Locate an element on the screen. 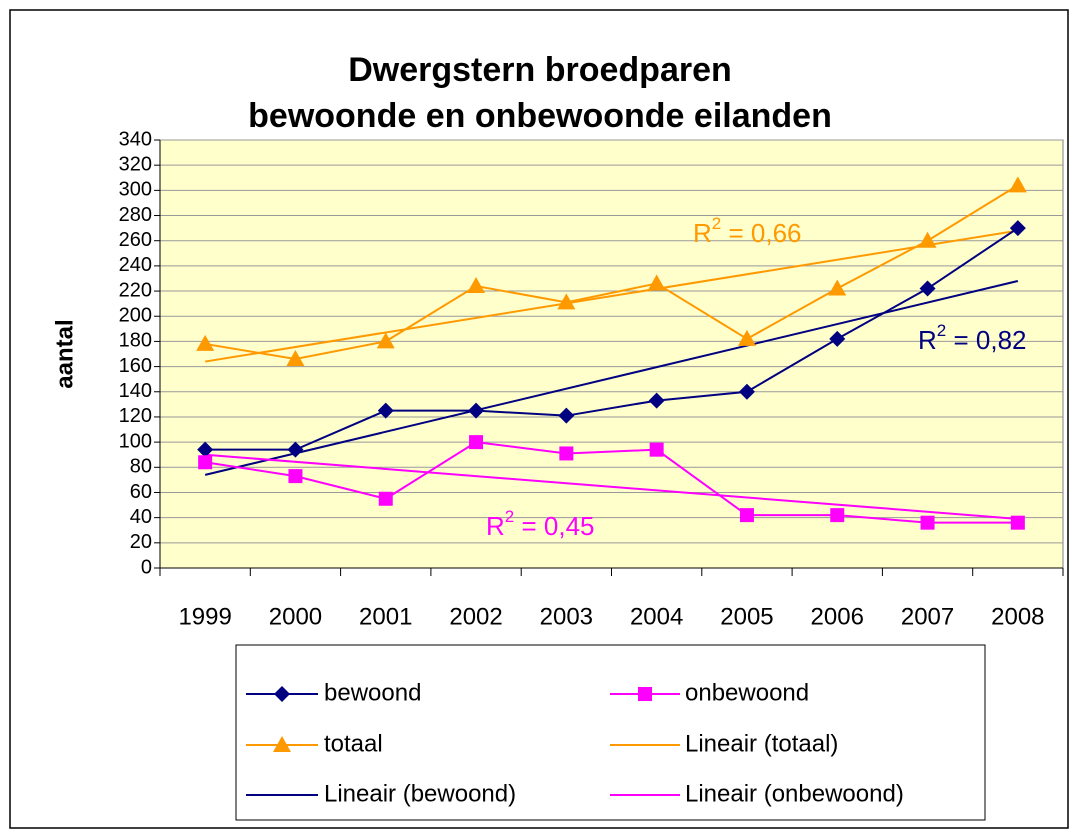 This screenshot has width=1077, height=835. y-axis-label: aantal is located at coordinates (64, 353).